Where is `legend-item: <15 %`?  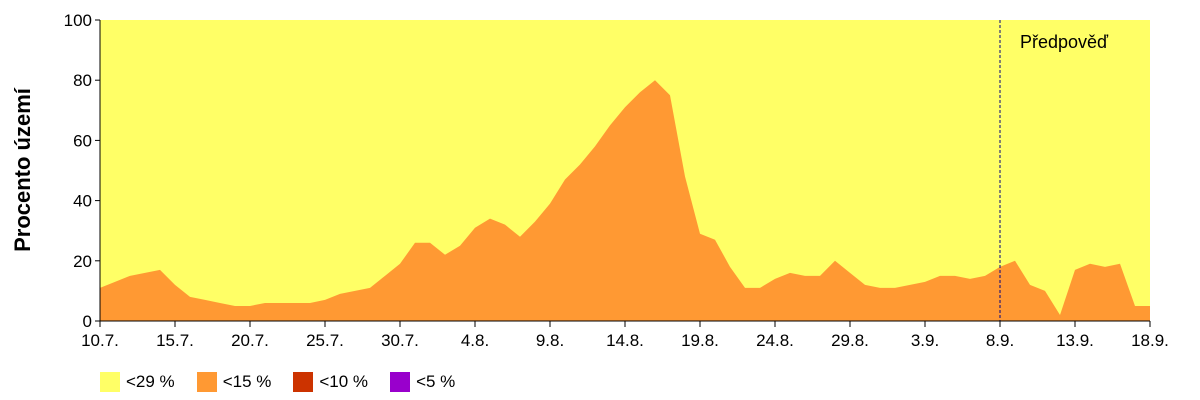 legend-item: <15 % is located at coordinates (234, 382).